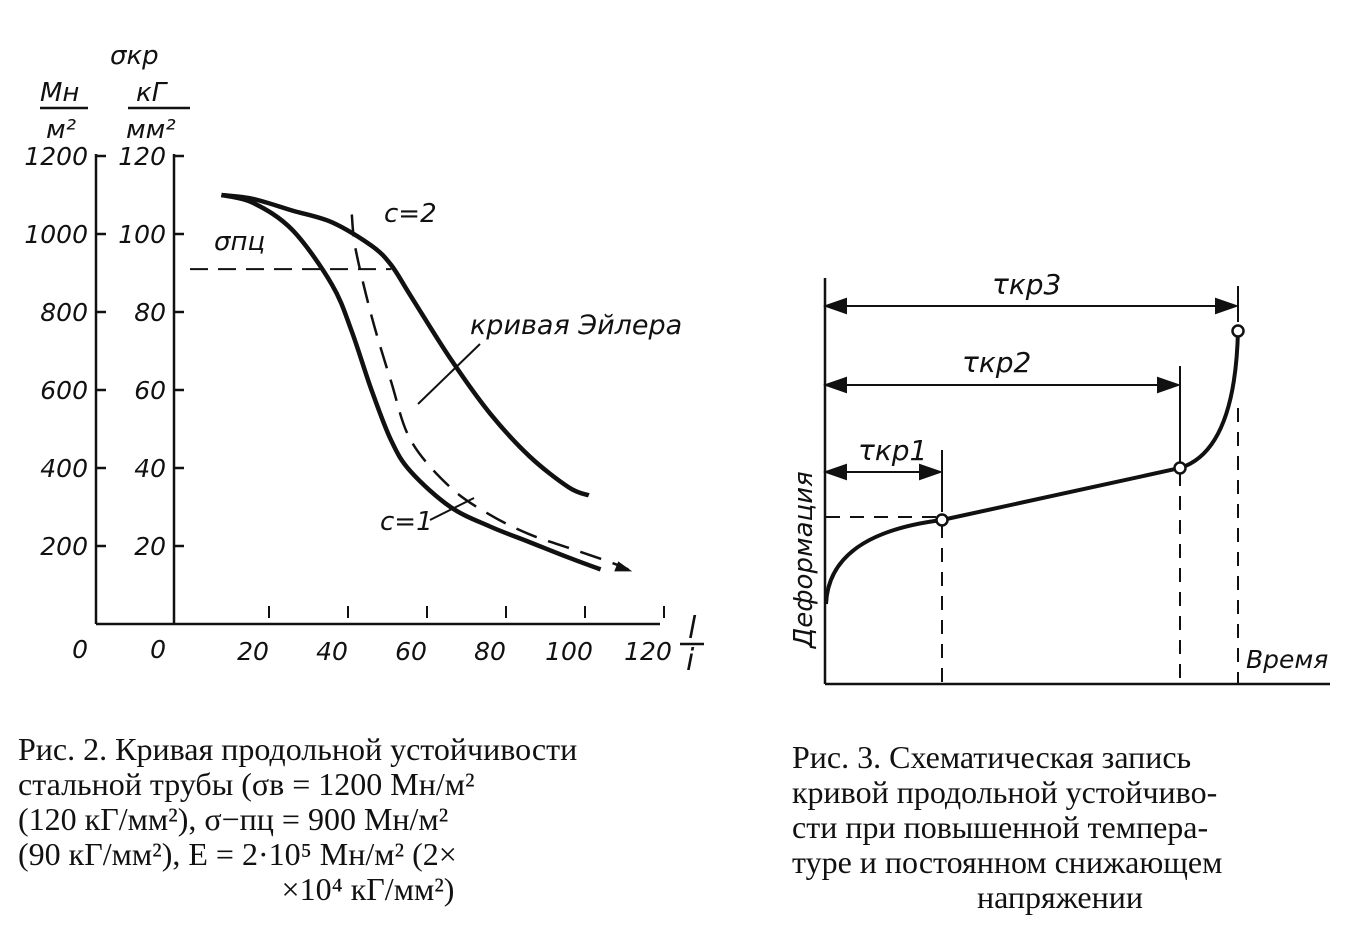 This screenshot has height=939, width=1356. I want to click on fig2-x-tick-label: 100, so click(569, 651).